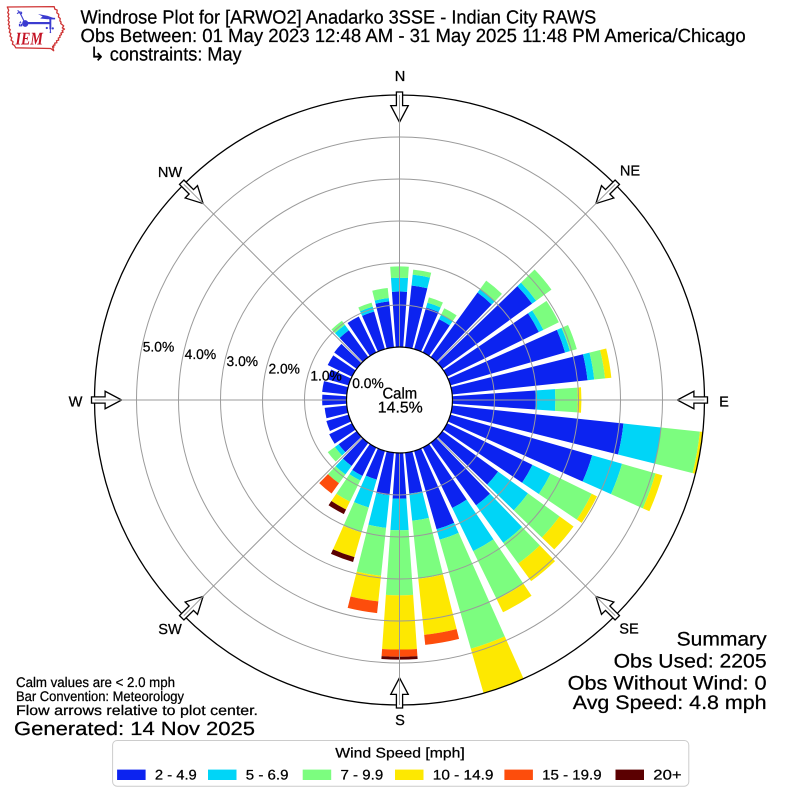  Describe the element at coordinates (690, 662) in the screenshot. I see `svg-text: Obs Used: 2205` at that location.